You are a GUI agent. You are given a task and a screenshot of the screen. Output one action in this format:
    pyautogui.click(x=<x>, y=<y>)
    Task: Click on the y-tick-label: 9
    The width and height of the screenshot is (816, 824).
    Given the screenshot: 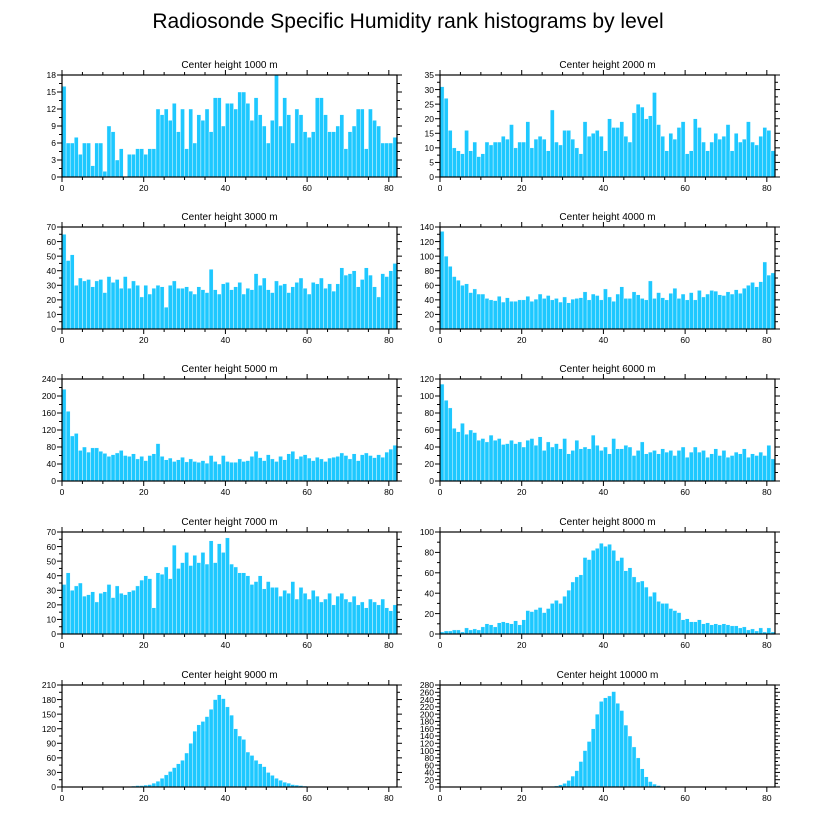 What is the action you would take?
    pyautogui.click(x=53, y=126)
    